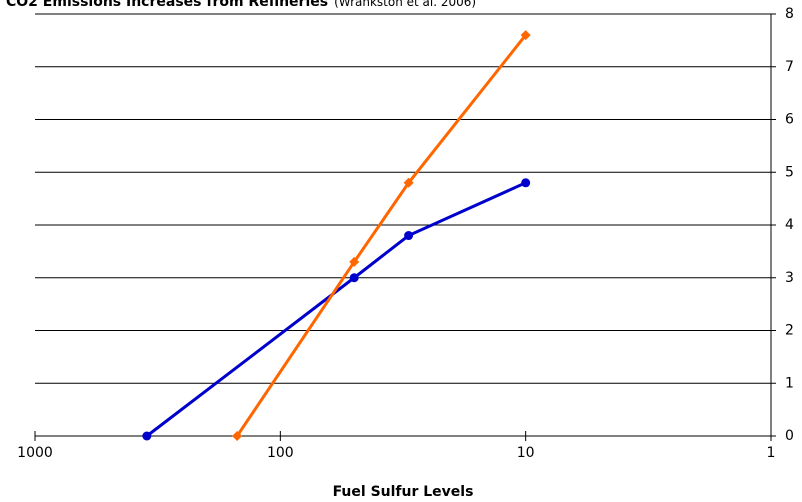 This screenshot has width=802, height=502. What do you see at coordinates (526, 453) in the screenshot?
I see `x-tick-label: 10` at bounding box center [526, 453].